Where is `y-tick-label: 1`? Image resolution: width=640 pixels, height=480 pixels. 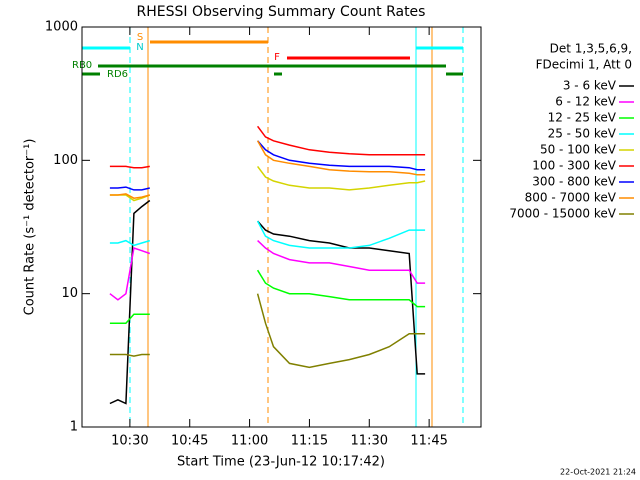 y-tick-label: 1 is located at coordinates (74, 427).